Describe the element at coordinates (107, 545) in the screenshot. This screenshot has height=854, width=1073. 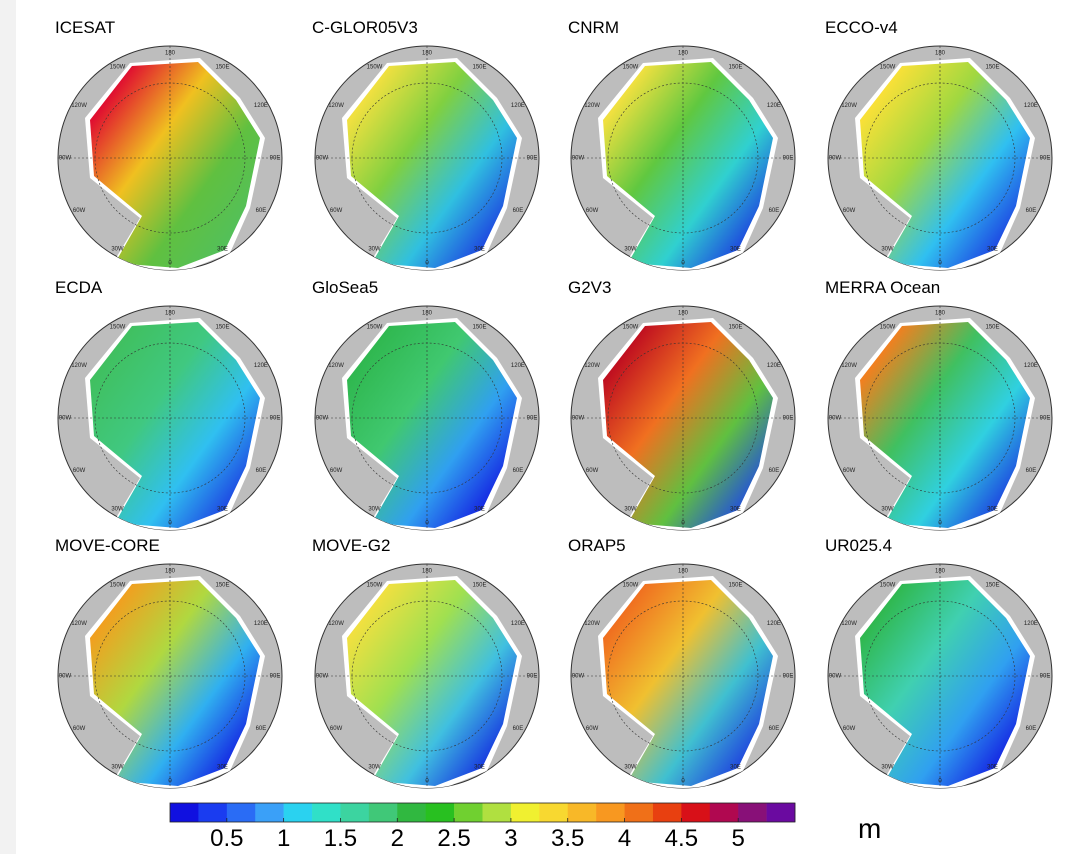
I see `panel-title: MOVE-CORE` at that location.